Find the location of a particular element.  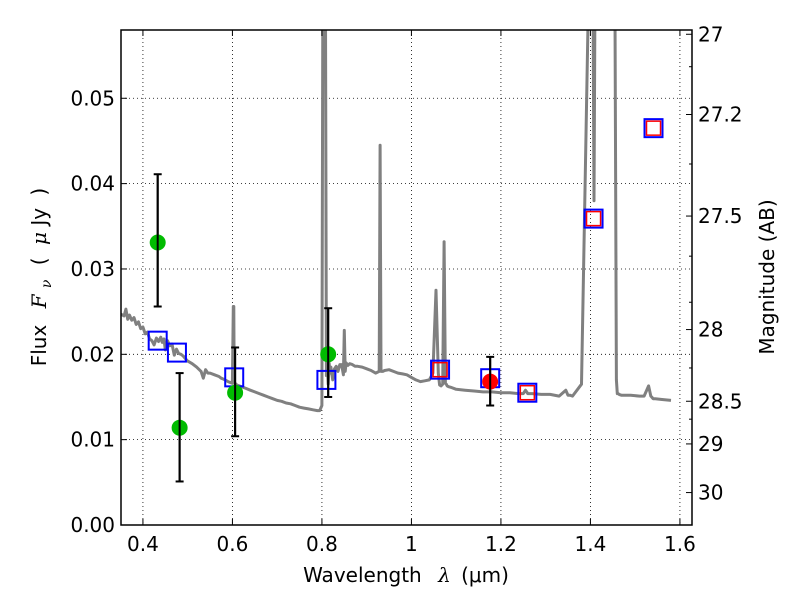

x-tick-label: 1 is located at coordinates (411, 544).